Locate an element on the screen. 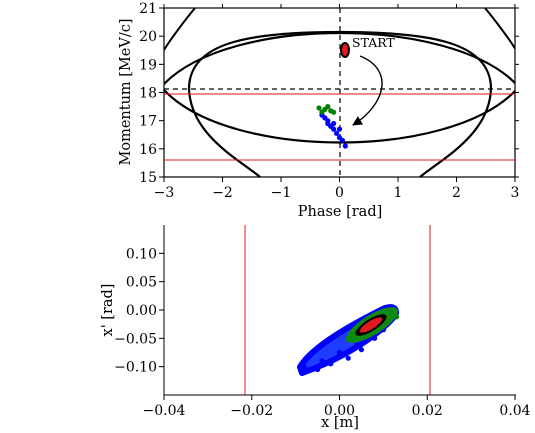 This screenshot has height=433, width=535. y-tick-label: 0.10 is located at coordinates (141, 254).